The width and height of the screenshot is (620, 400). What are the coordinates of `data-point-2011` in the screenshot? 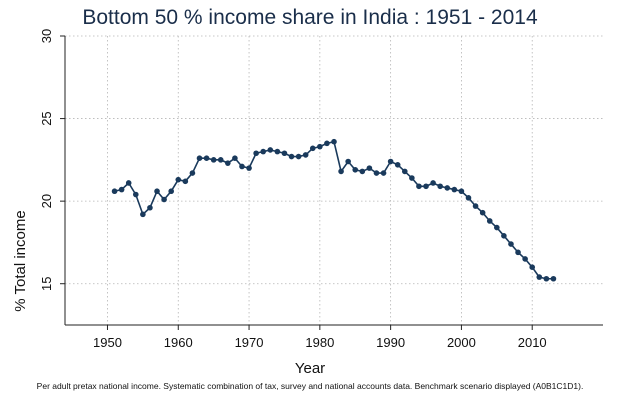 It's located at (539, 277).